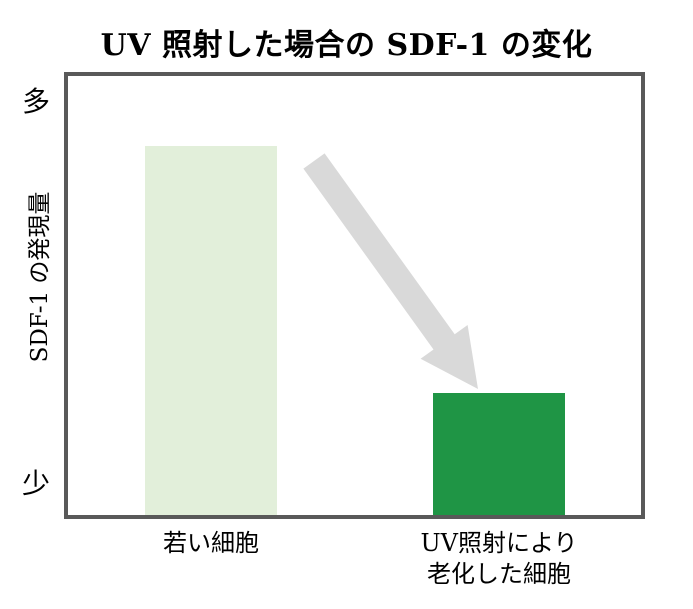 The width and height of the screenshot is (693, 609). I want to click on x-category-label-young: 若い細胞, so click(211, 543).